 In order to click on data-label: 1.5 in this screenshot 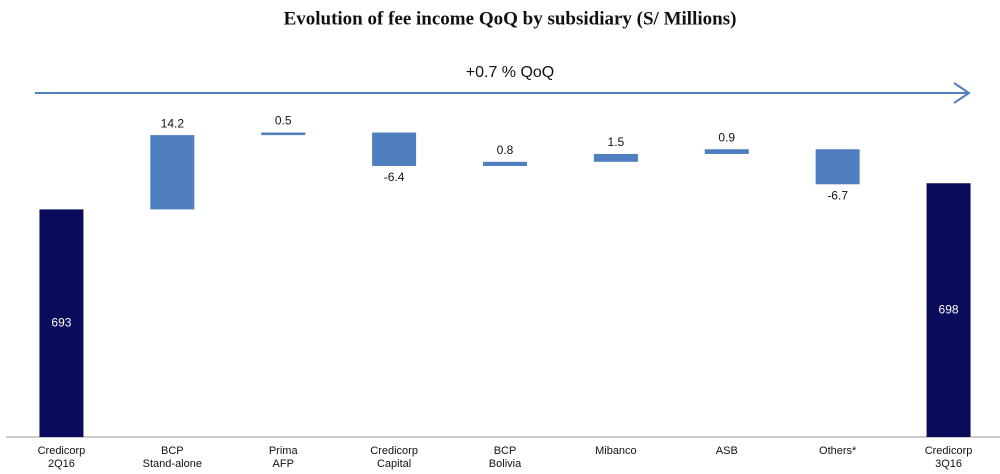, I will do `click(616, 142)`.